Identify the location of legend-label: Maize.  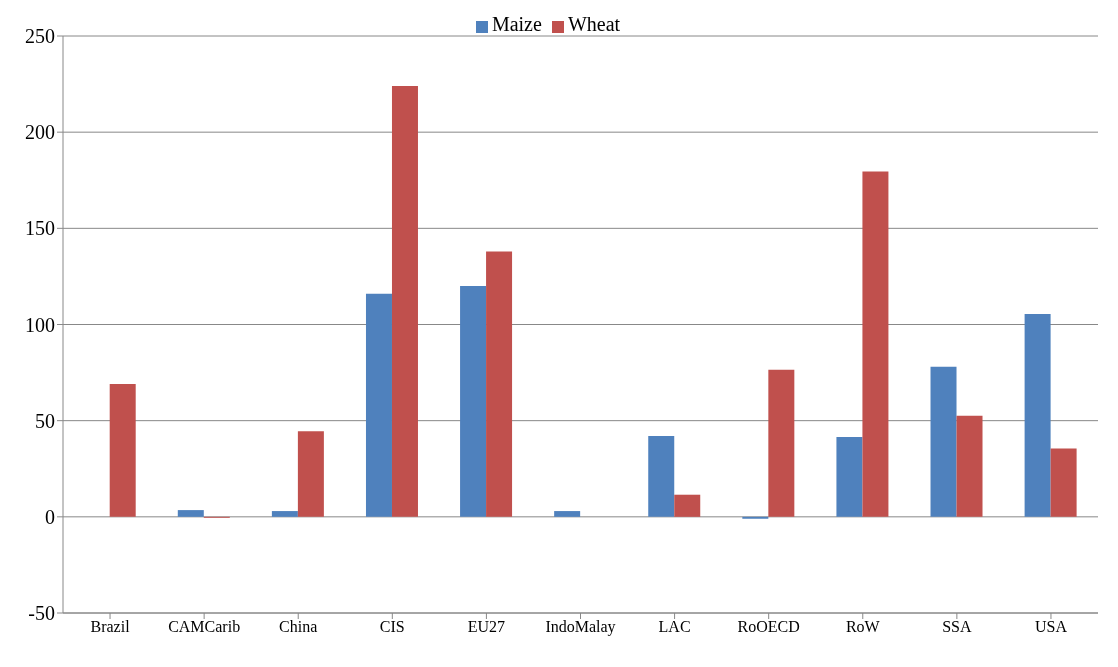
(516, 24).